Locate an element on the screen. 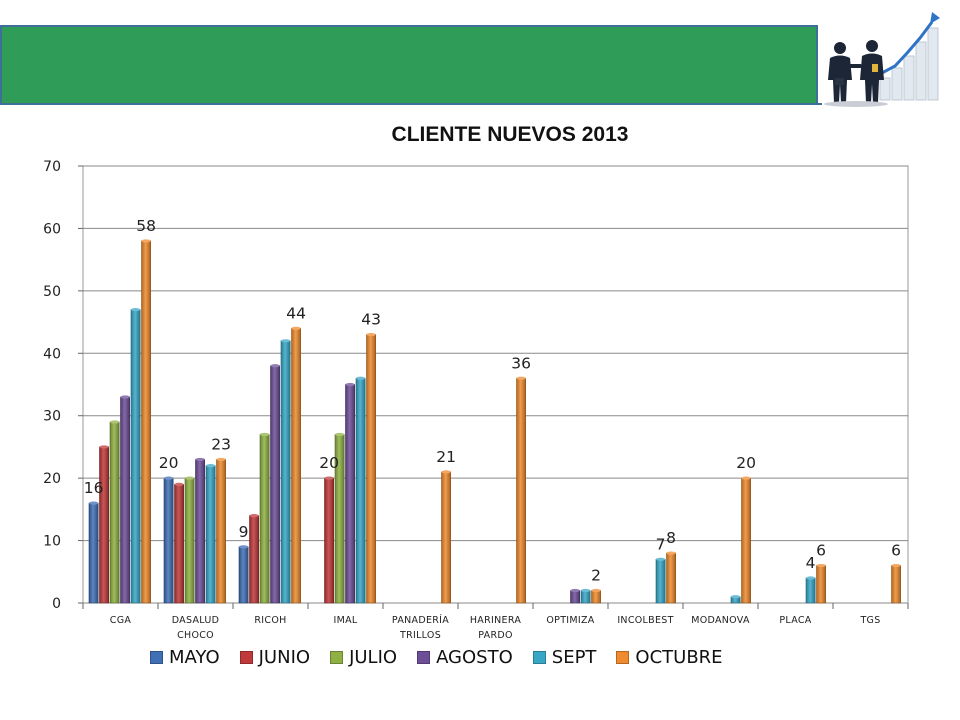 The width and height of the screenshot is (960, 720). data-label: 8 is located at coordinates (671, 538).